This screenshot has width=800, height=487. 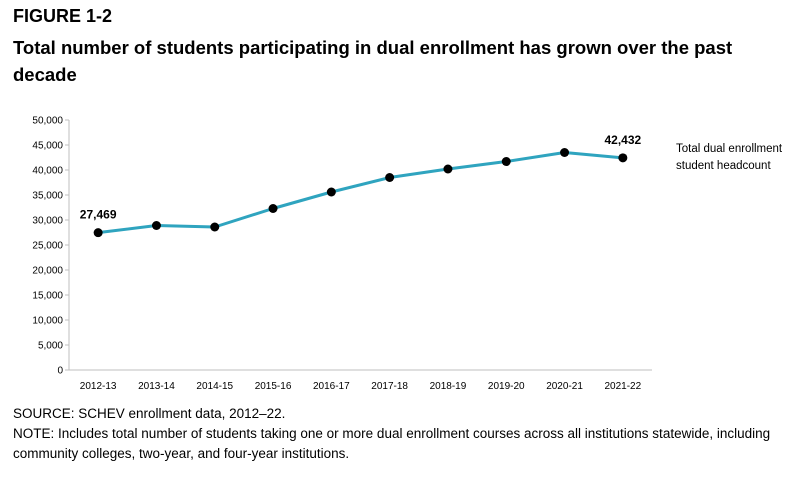 What do you see at coordinates (98, 386) in the screenshot?
I see `x-tick-label: 2012-13` at bounding box center [98, 386].